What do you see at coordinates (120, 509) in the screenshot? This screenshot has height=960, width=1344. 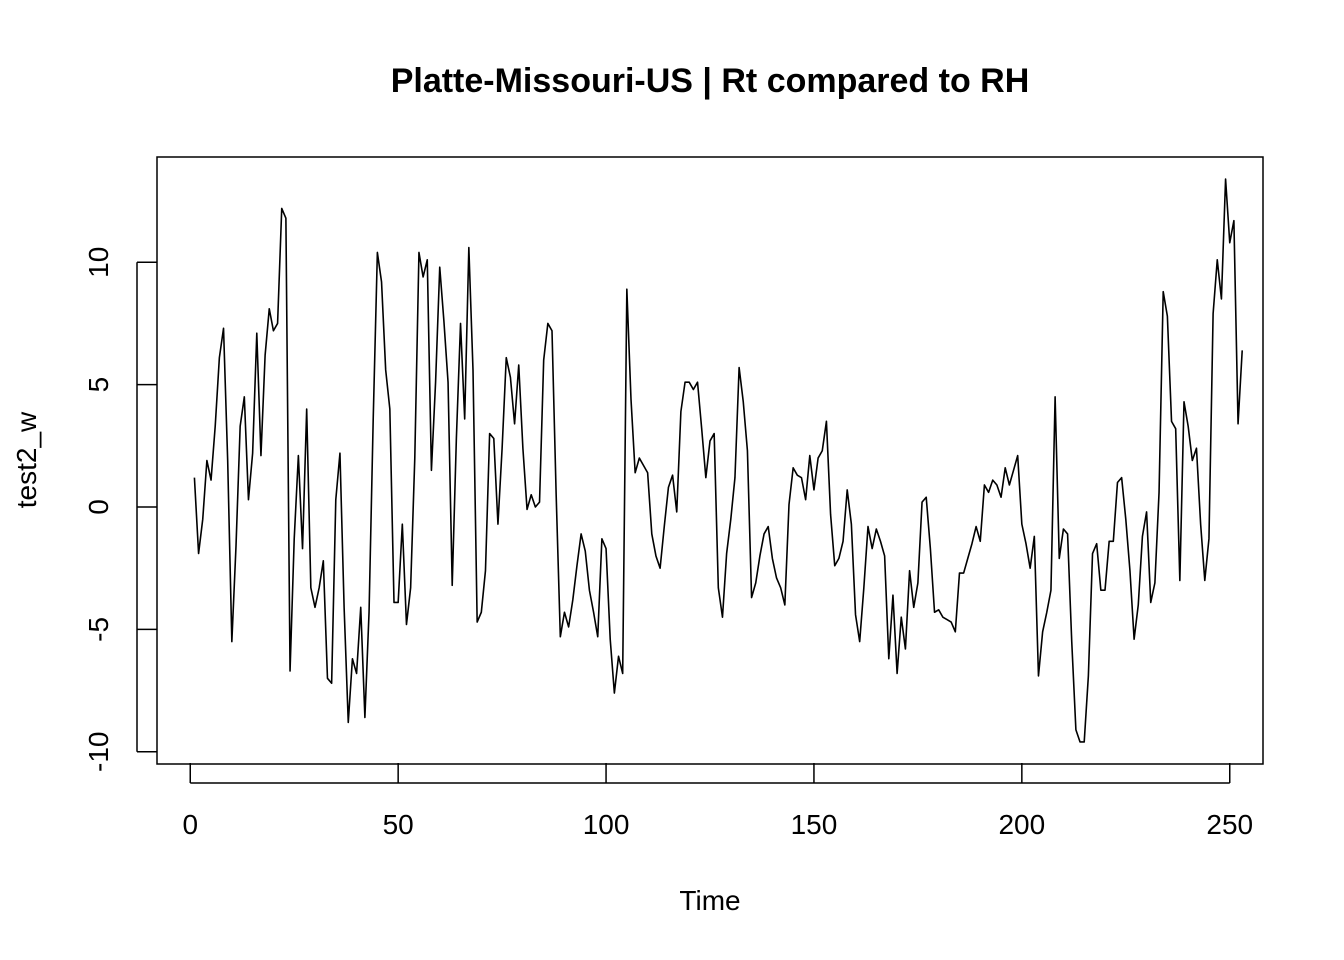 I see `y-axis: -10 -5 0 5 10` at bounding box center [120, 509].